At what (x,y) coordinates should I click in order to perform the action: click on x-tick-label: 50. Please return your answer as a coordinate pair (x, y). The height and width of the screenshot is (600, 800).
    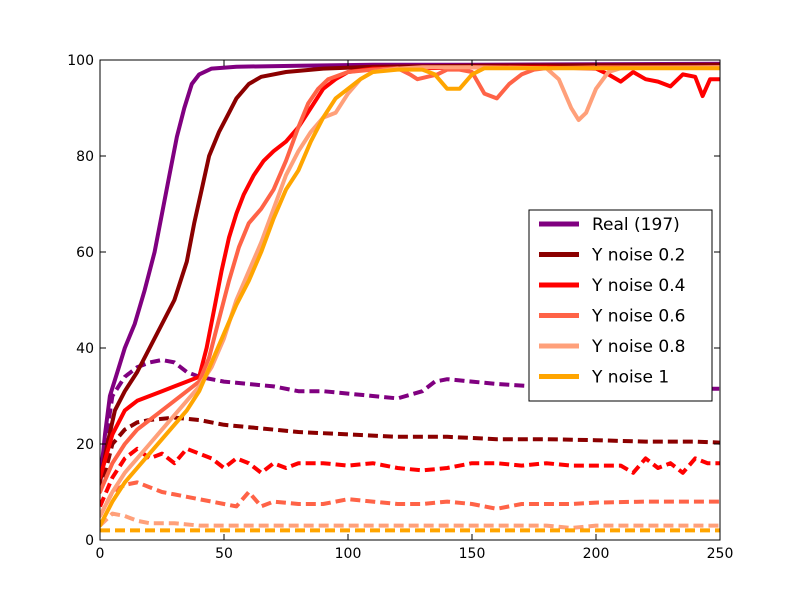
    Looking at the image, I should click on (224, 554).